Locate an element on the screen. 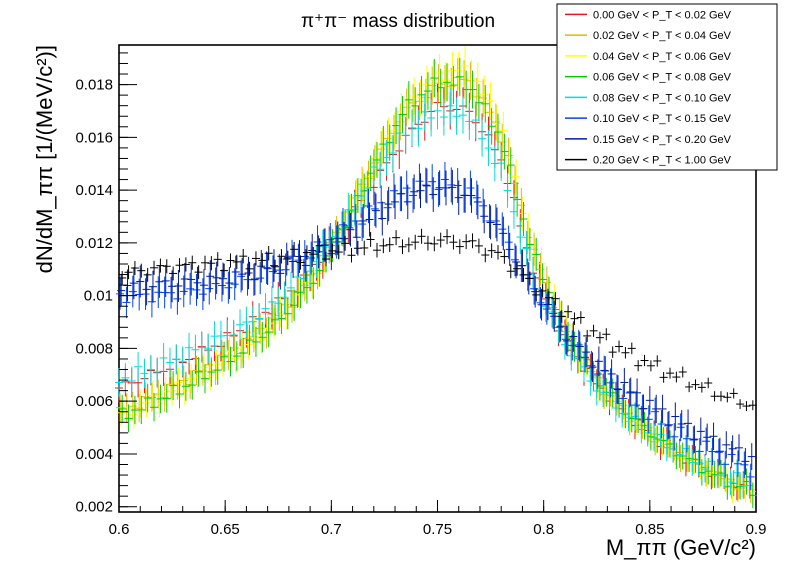  y-tick-label: 0.01 is located at coordinates (98, 296).